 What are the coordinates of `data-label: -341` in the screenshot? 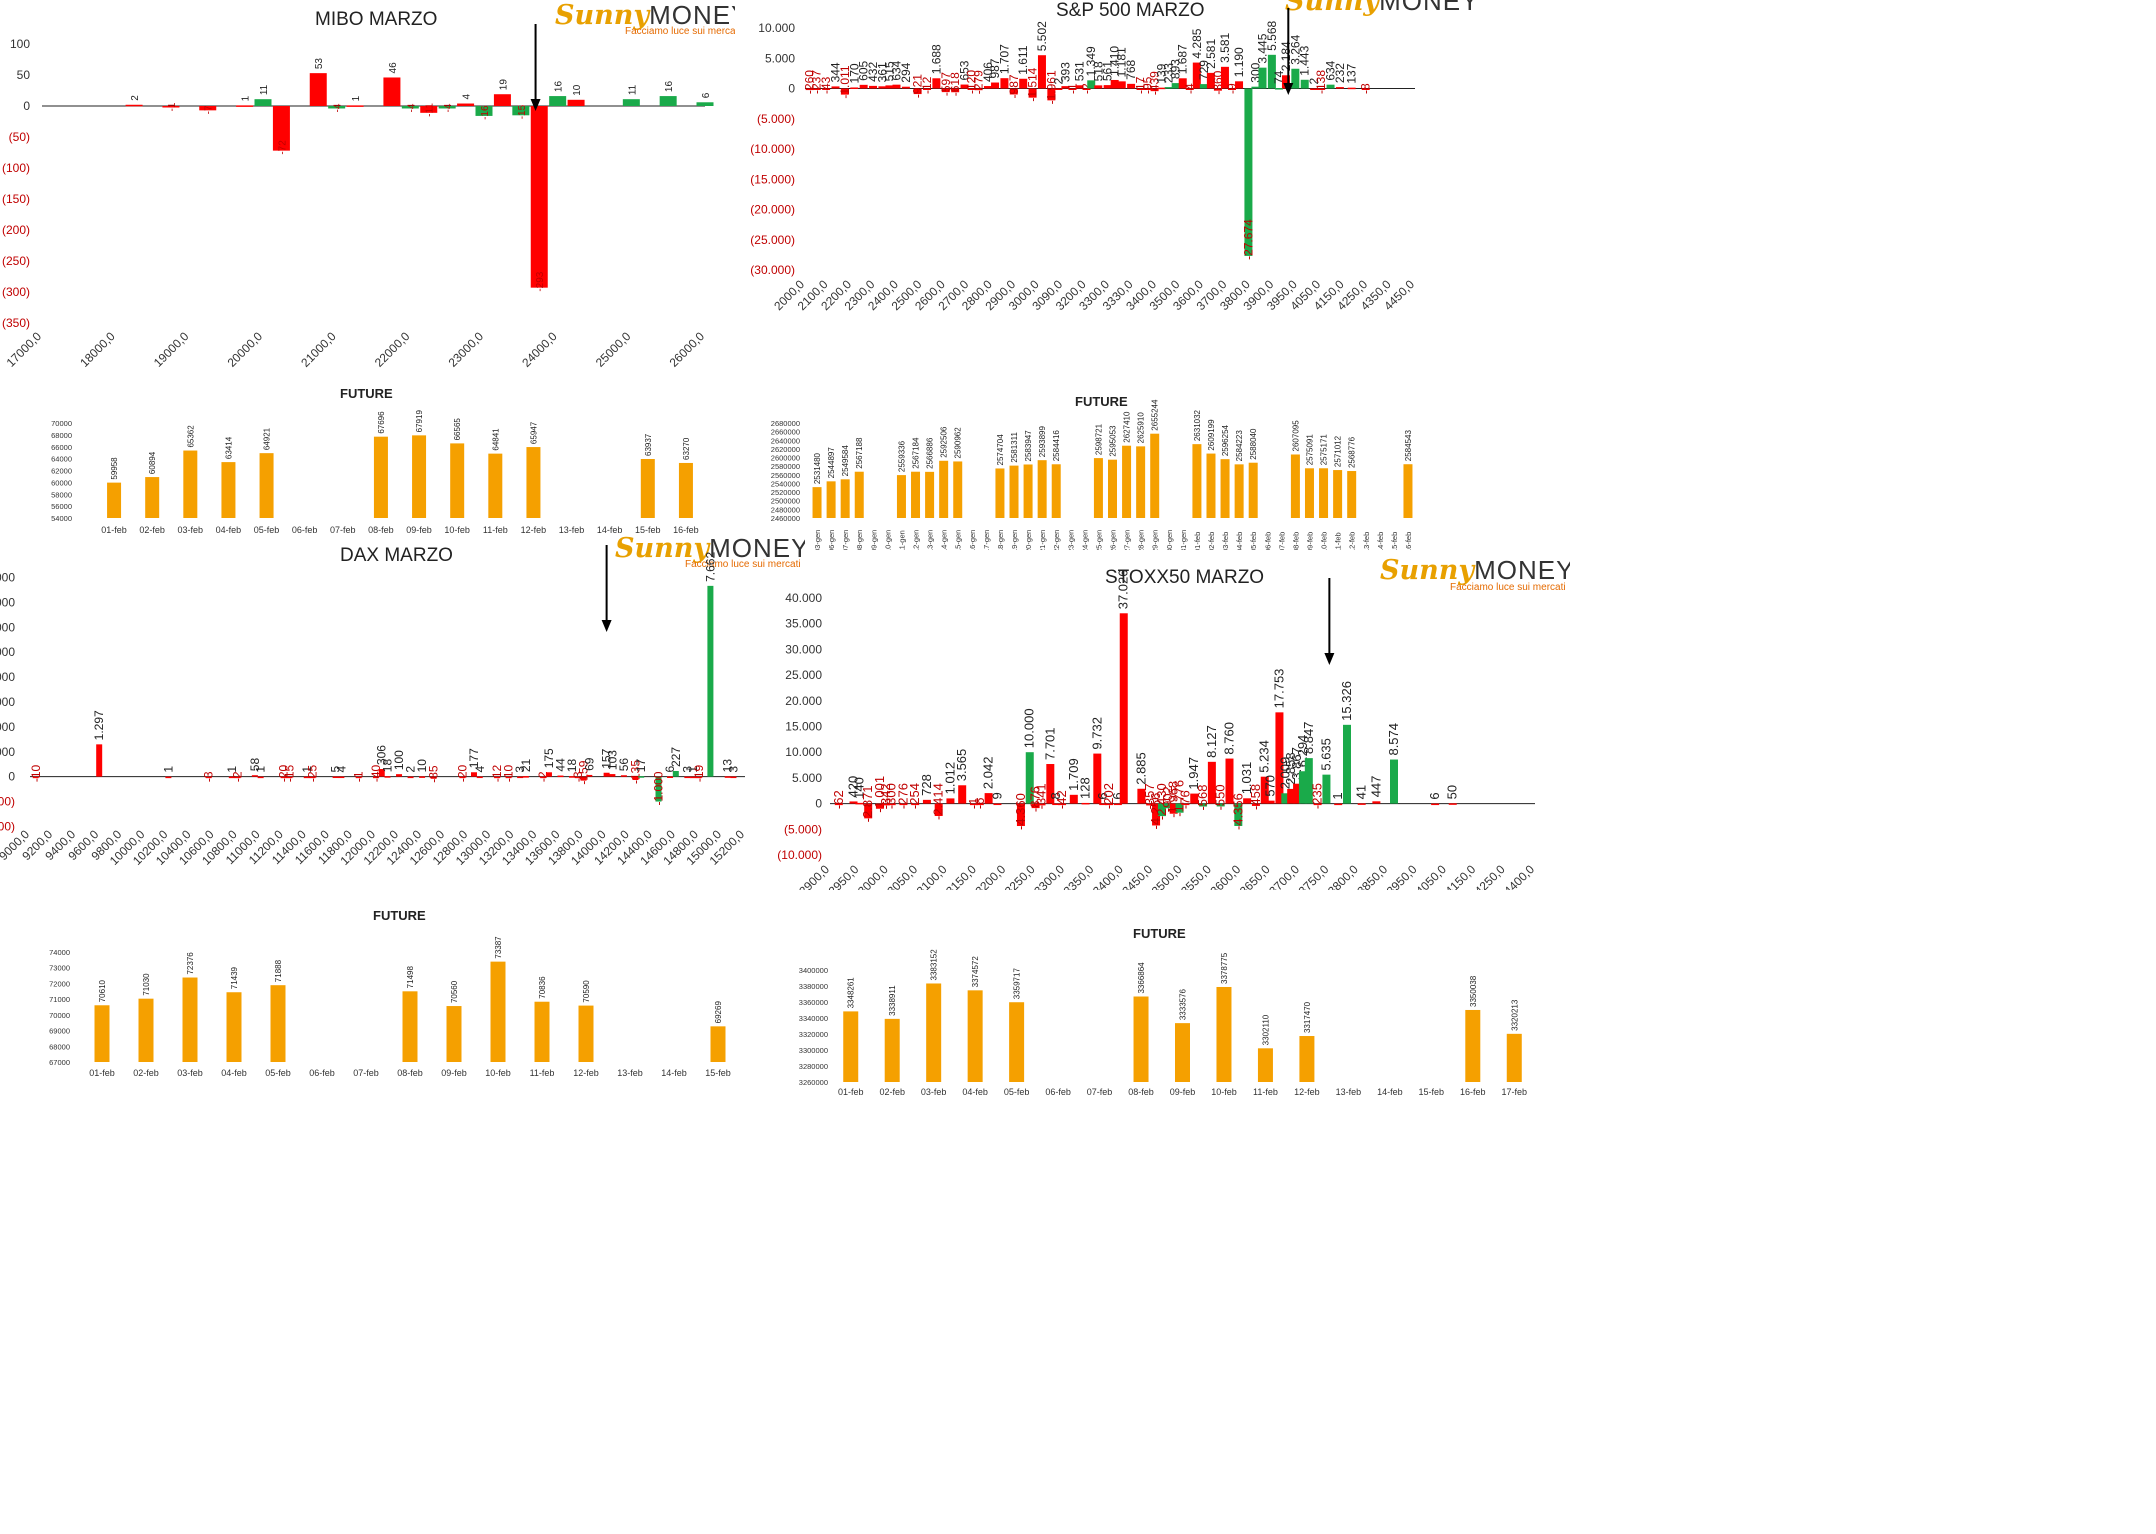 It's located at (1041, 796).